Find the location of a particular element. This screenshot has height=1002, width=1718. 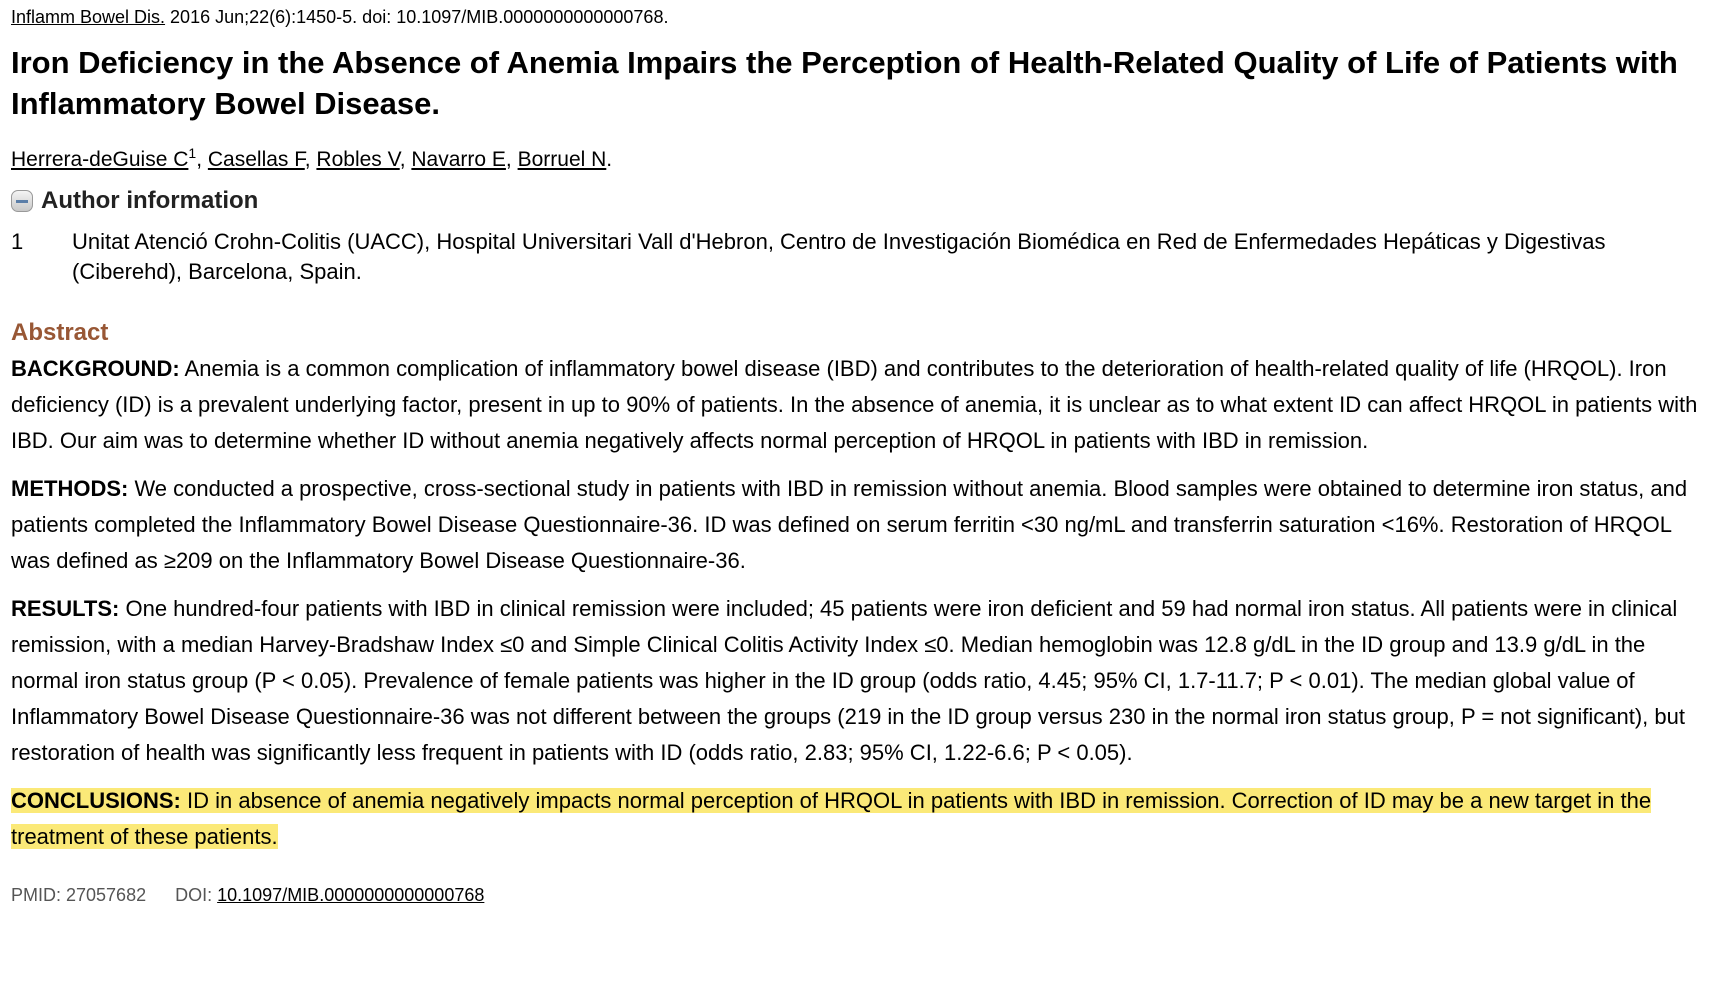

author-link: Robles V is located at coordinates (358, 159).